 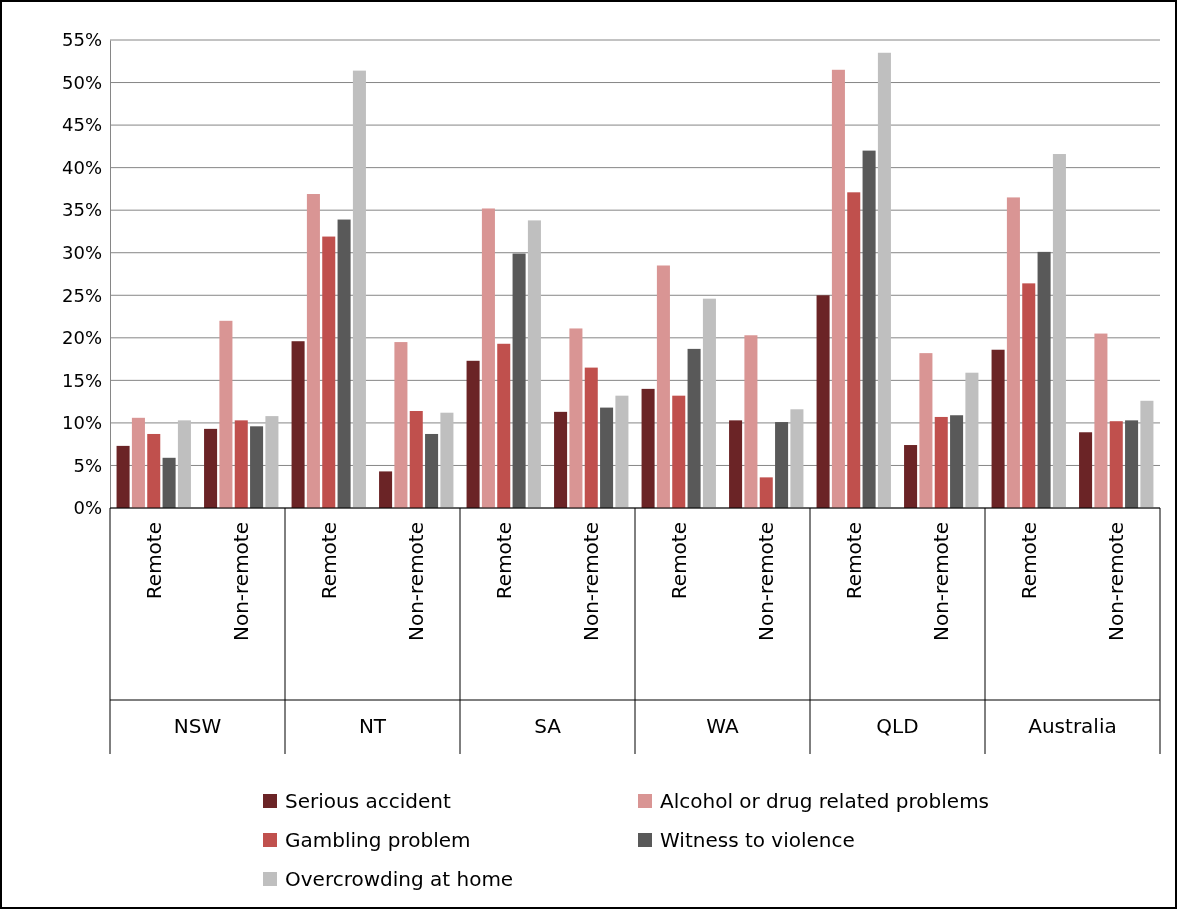 What do you see at coordinates (81, 380) in the screenshot?
I see `y-tick-label: 15%` at bounding box center [81, 380].